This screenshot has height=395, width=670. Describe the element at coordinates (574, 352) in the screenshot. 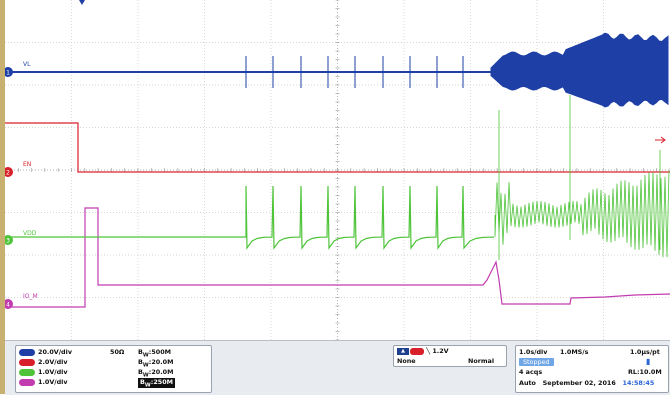

I see `sample-rate: 1.0MS/s` at that location.